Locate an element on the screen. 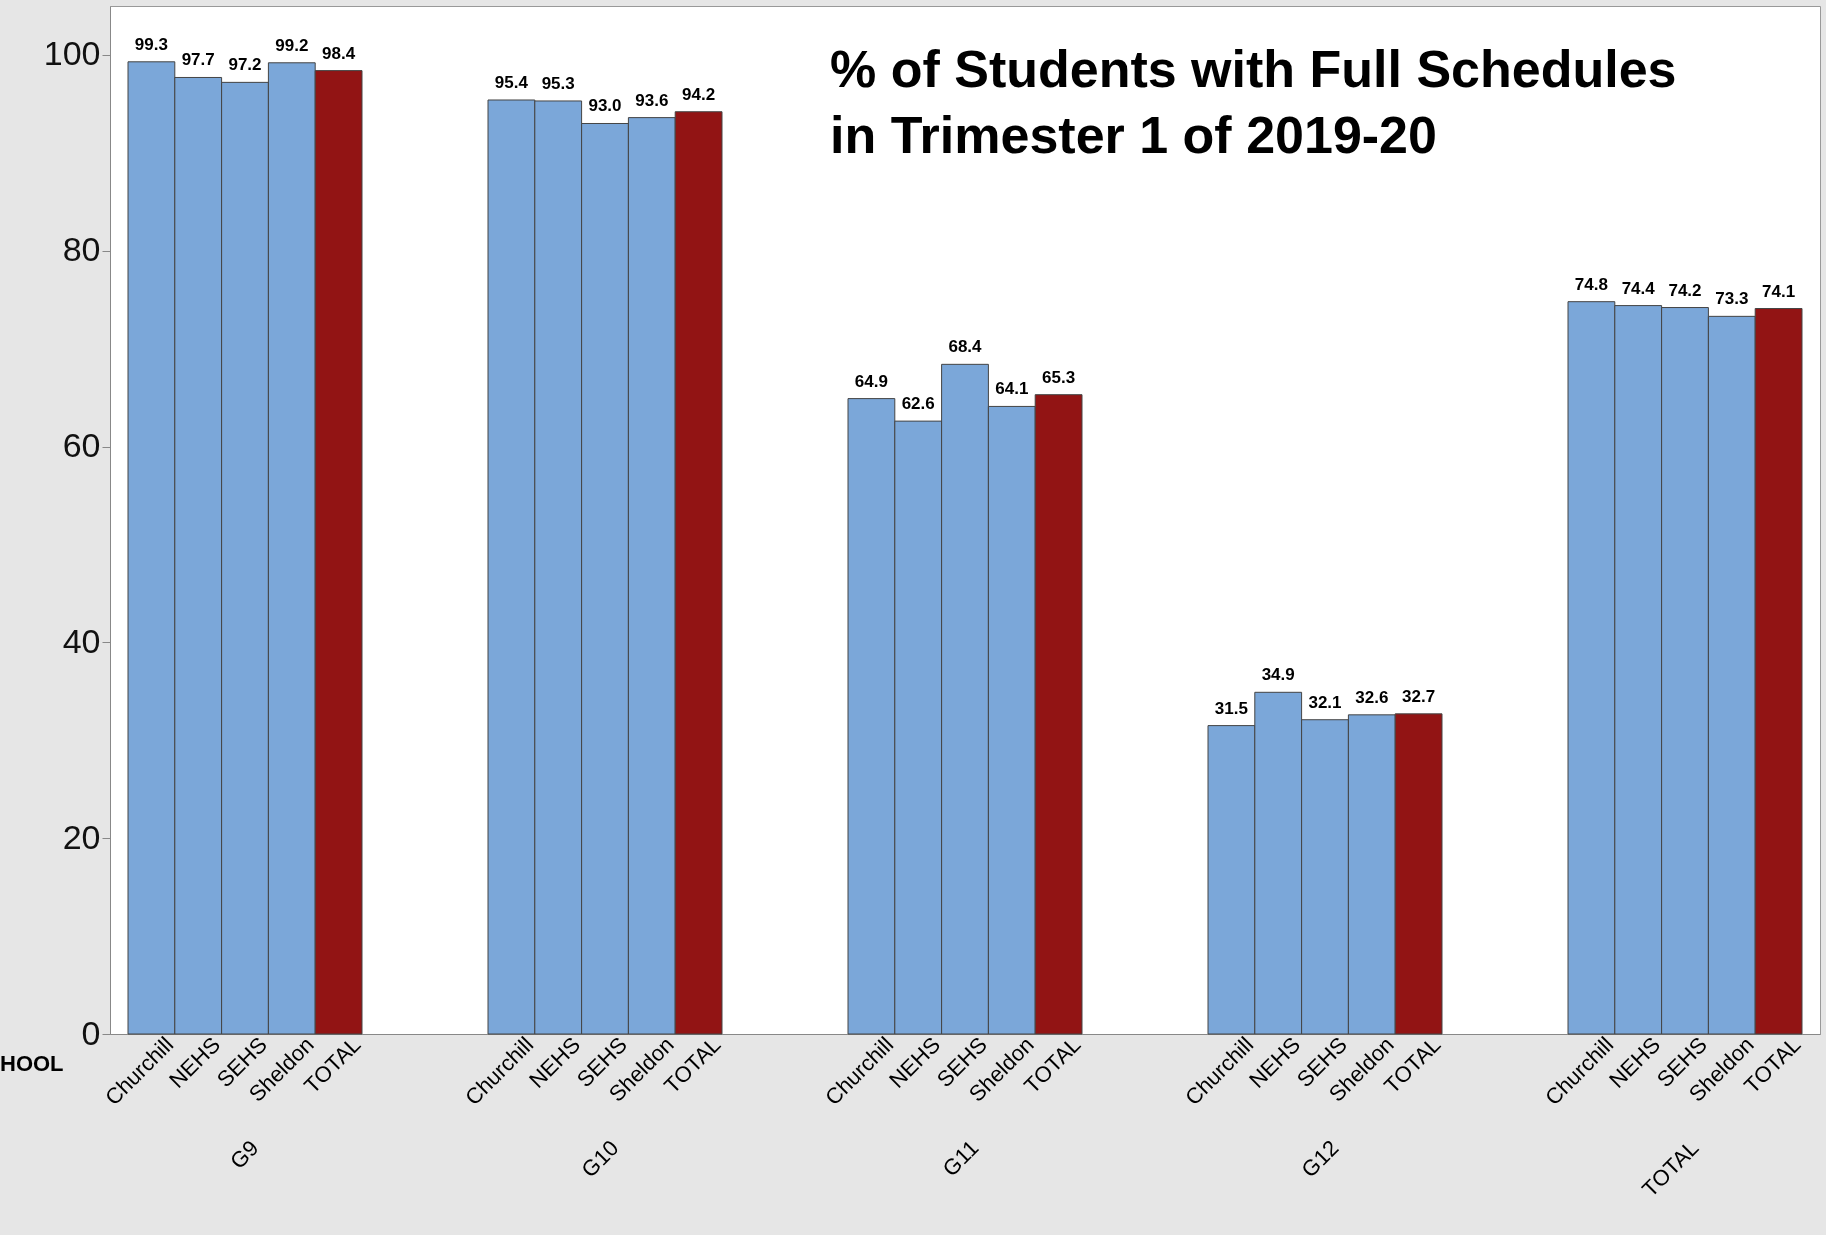 The image size is (1826, 1235). data-label: 93.6 is located at coordinates (652, 100).